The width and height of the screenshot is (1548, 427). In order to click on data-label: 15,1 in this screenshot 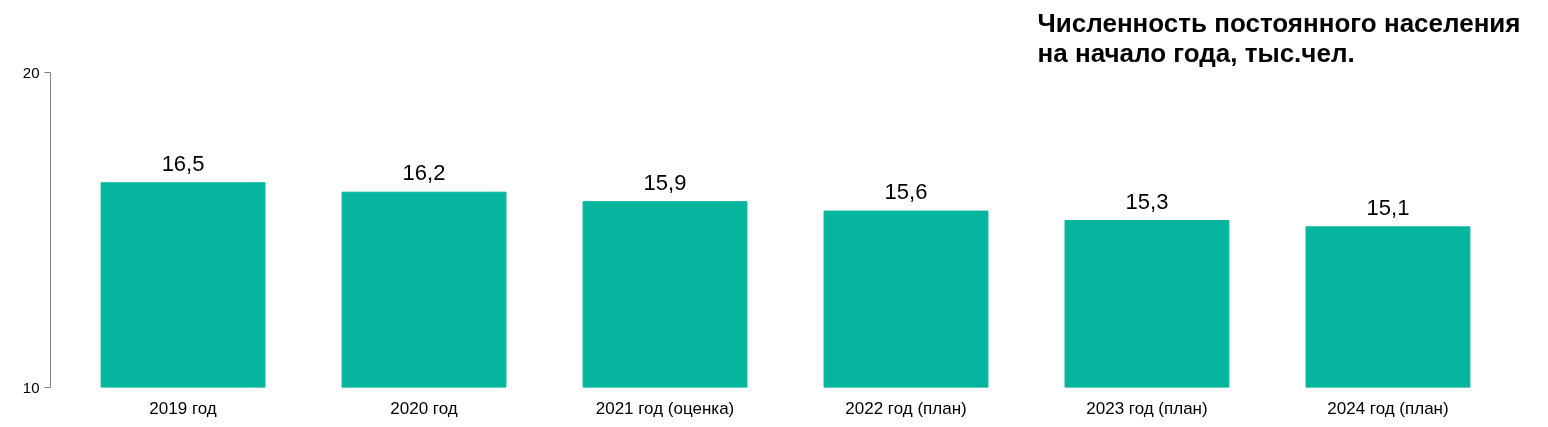, I will do `click(1388, 207)`.